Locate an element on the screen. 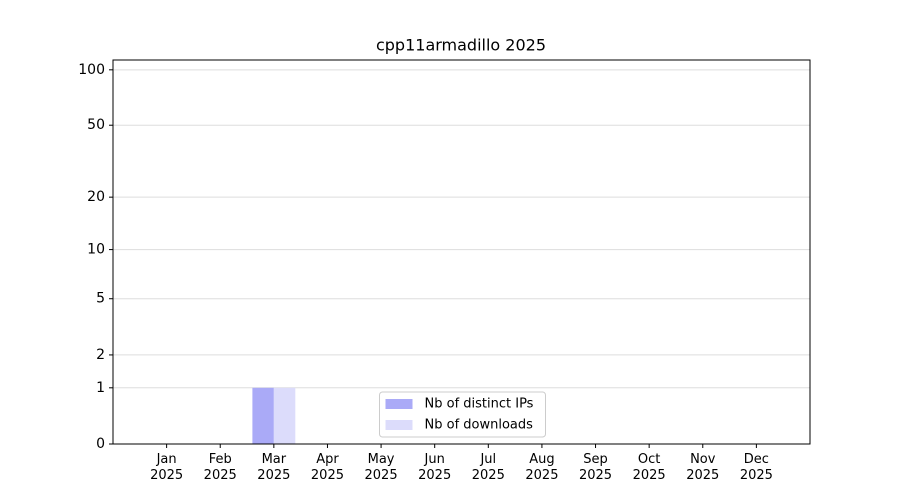 The image size is (900, 500). x-tick-label: May 2025 is located at coordinates (381, 467).